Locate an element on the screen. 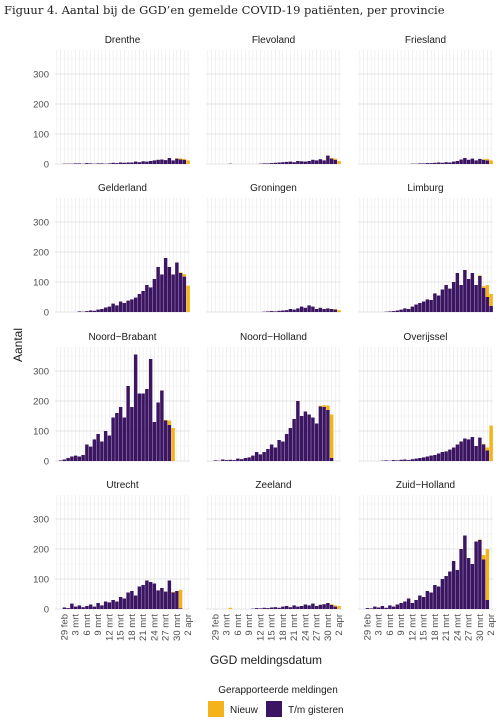  x-tick-label: 27 mrt is located at coordinates (166, 627).